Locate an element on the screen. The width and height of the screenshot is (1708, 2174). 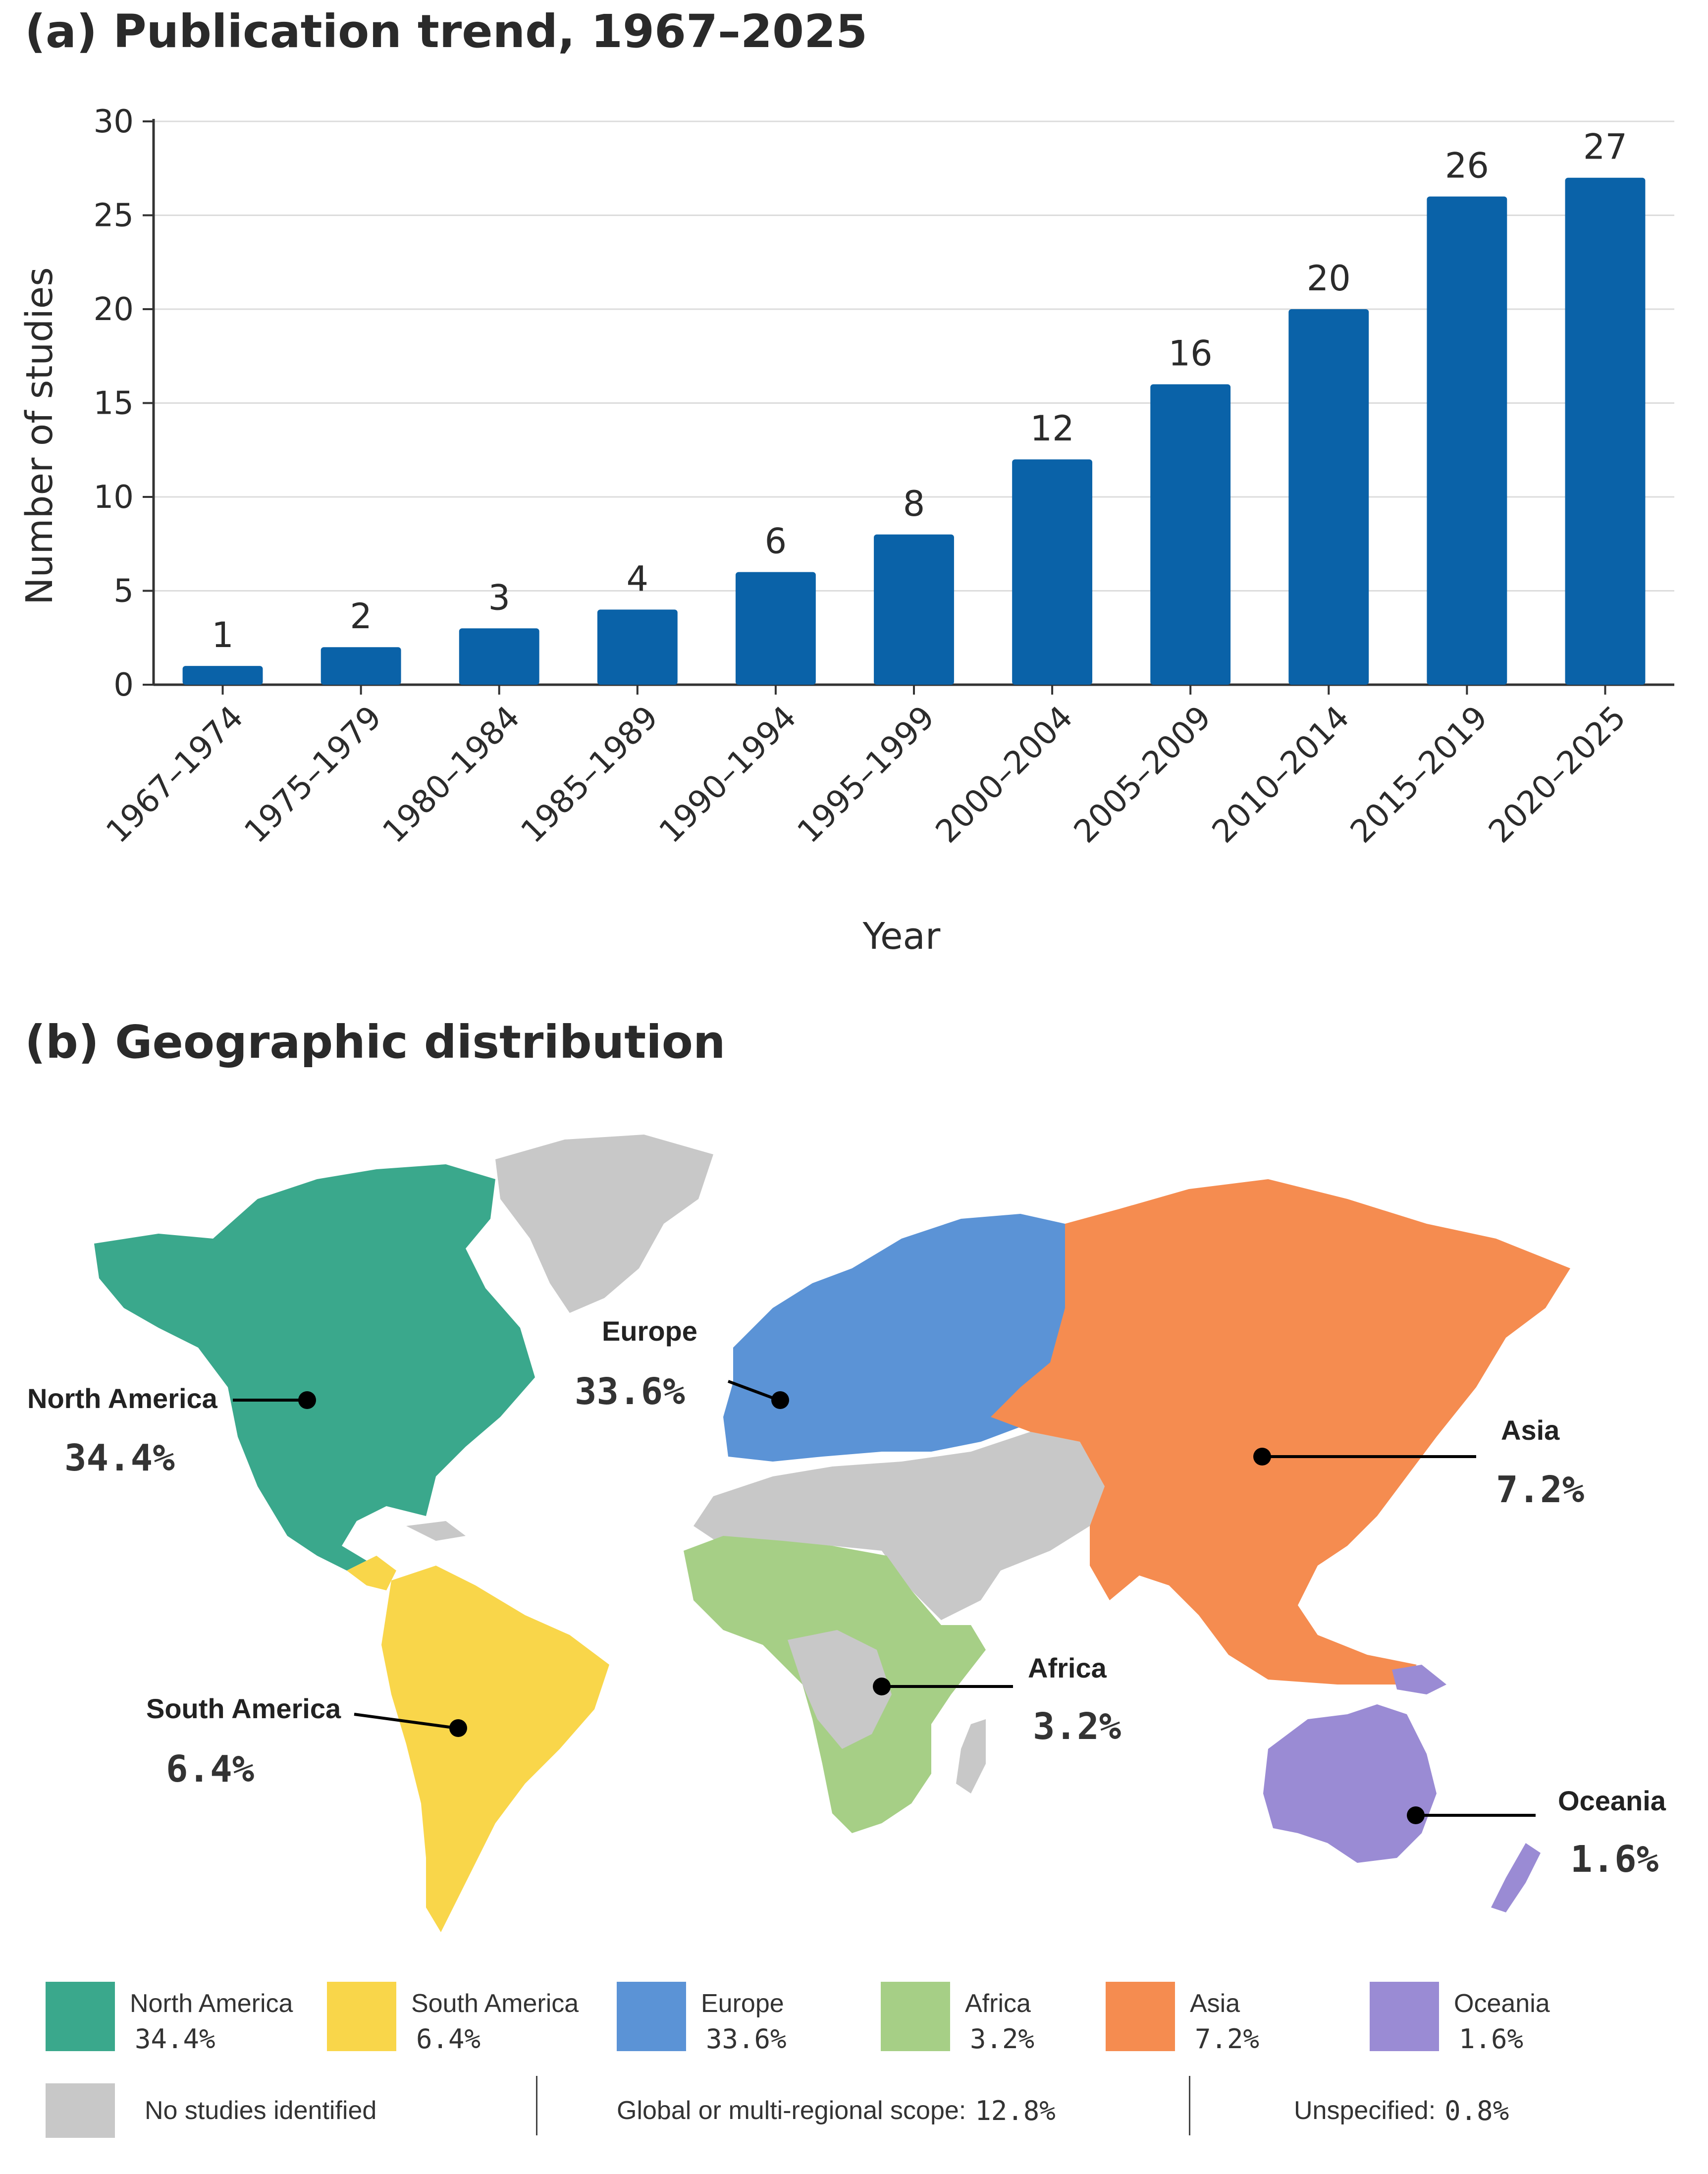
y-tick-label: 20 is located at coordinates (114, 309).